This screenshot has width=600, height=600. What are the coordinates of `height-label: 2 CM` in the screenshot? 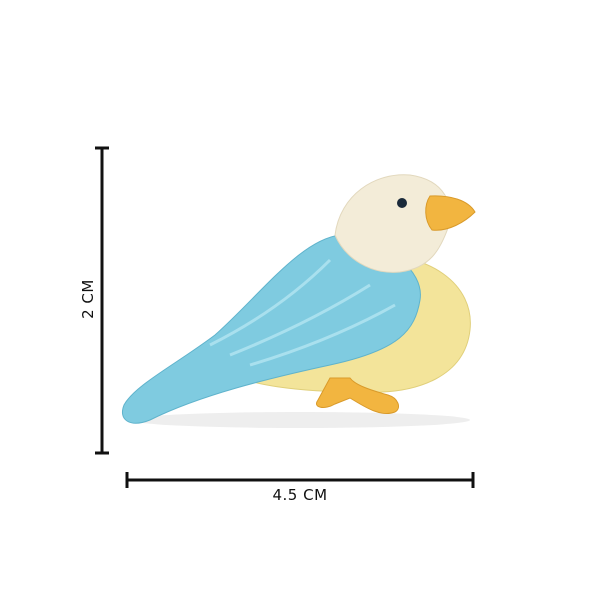 It's located at (88, 299).